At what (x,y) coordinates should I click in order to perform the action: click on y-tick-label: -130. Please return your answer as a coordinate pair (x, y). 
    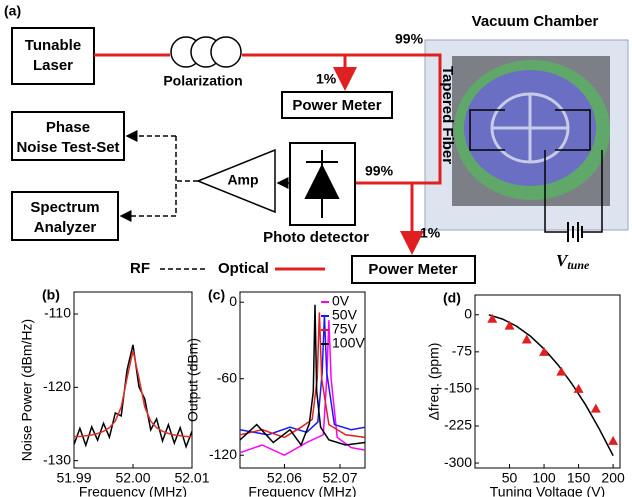
    Looking at the image, I should click on (57, 459).